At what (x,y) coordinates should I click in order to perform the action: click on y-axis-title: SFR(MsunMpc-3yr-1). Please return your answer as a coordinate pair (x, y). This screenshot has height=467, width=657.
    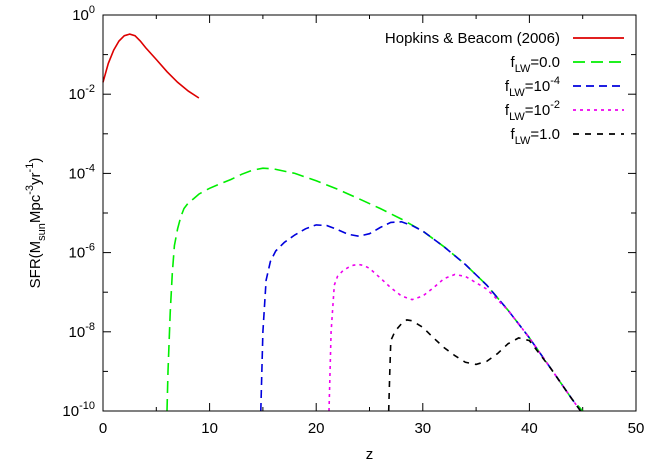
    Looking at the image, I should click on (36, 223).